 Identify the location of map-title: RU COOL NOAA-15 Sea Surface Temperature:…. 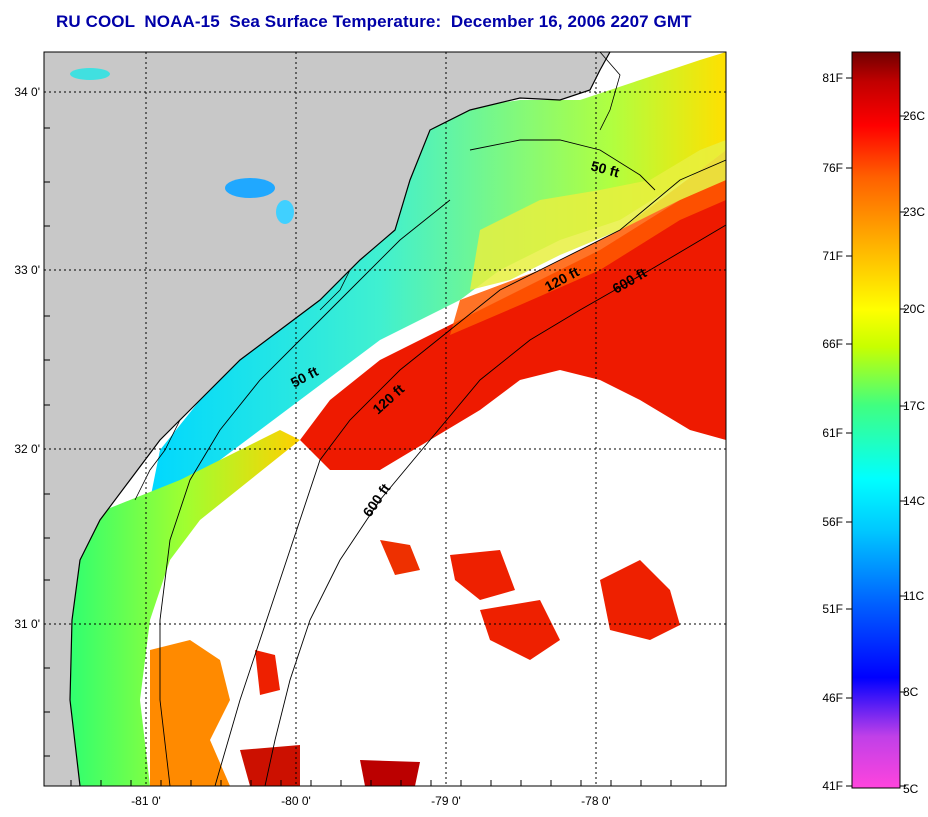
(374, 21).